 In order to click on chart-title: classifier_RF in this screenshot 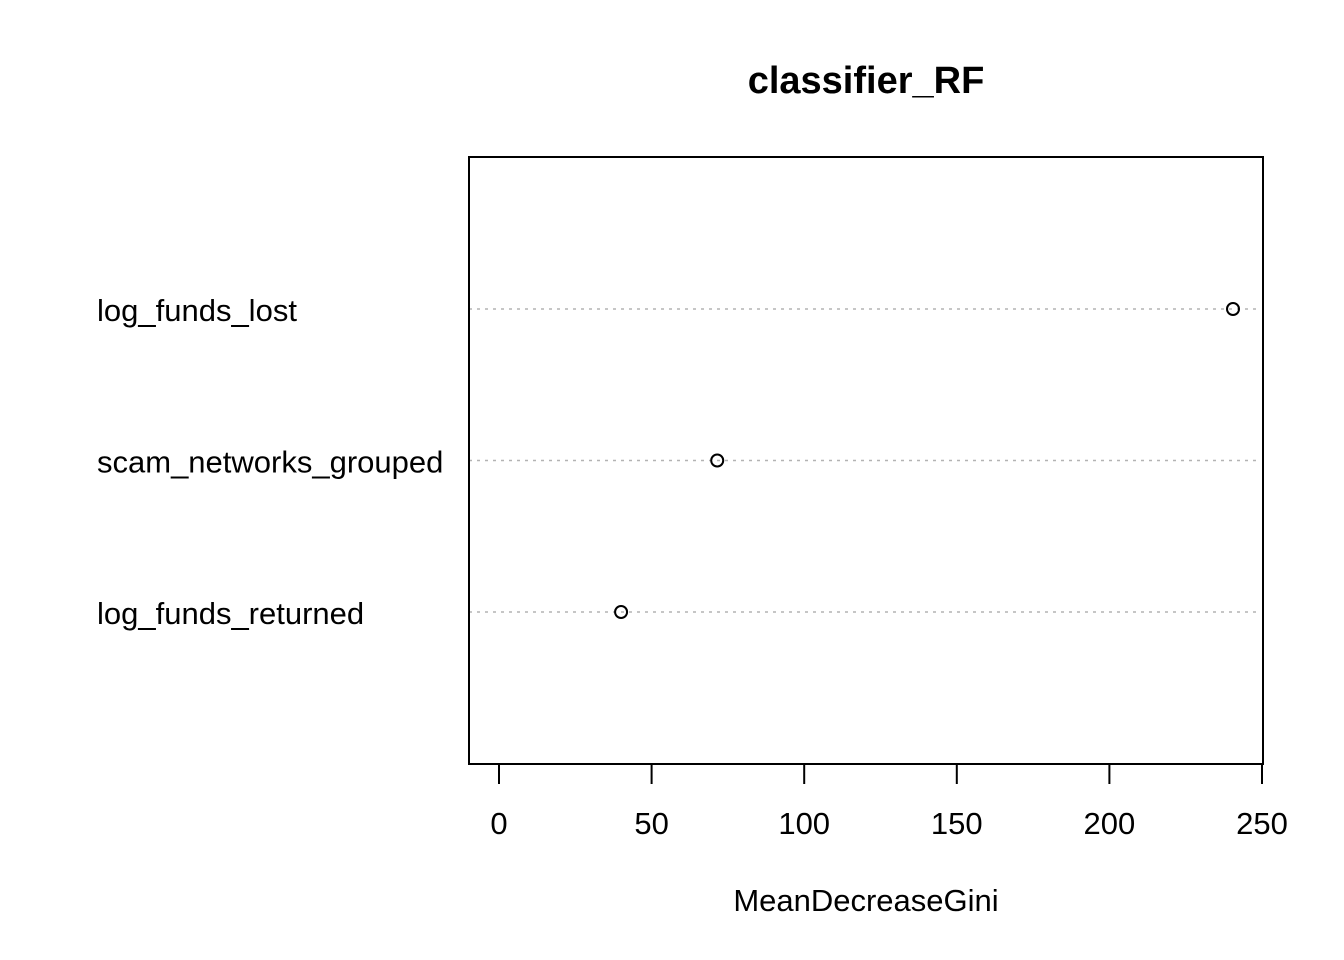, I will do `click(866, 81)`.